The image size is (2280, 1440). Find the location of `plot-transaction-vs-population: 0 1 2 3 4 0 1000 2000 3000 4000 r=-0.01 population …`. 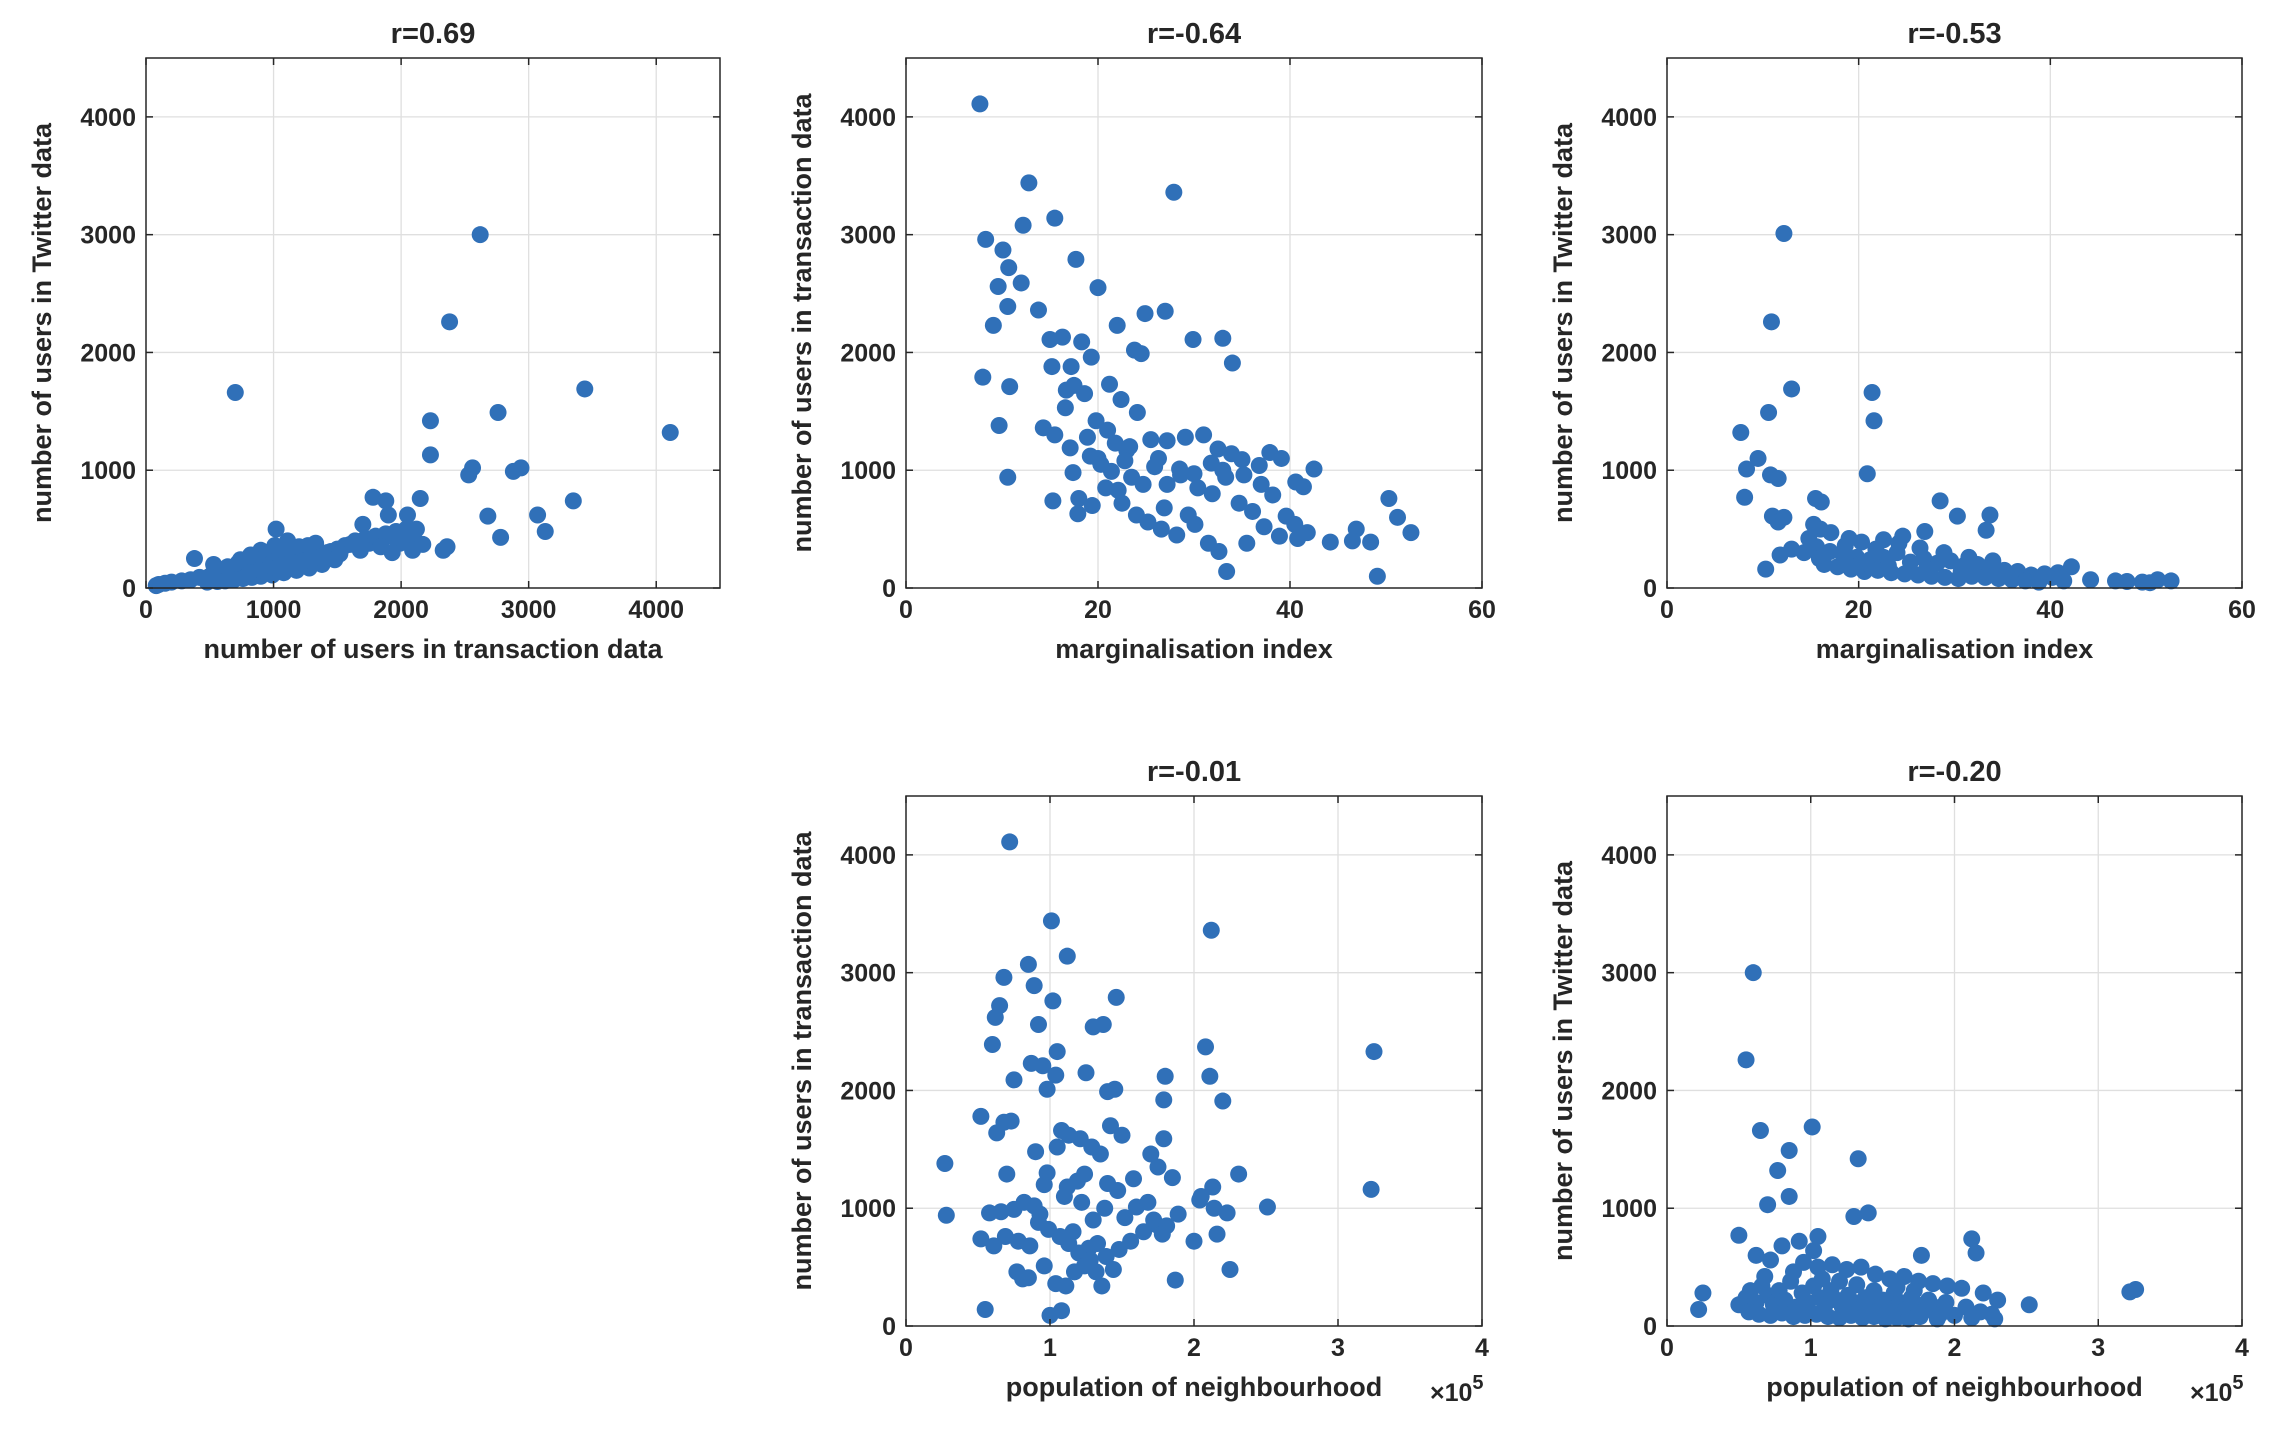

plot-transaction-vs-population: 0 1 2 3 4 0 1000 2000 3000 4000 r=-0.01 population … is located at coordinates (1138, 1081).